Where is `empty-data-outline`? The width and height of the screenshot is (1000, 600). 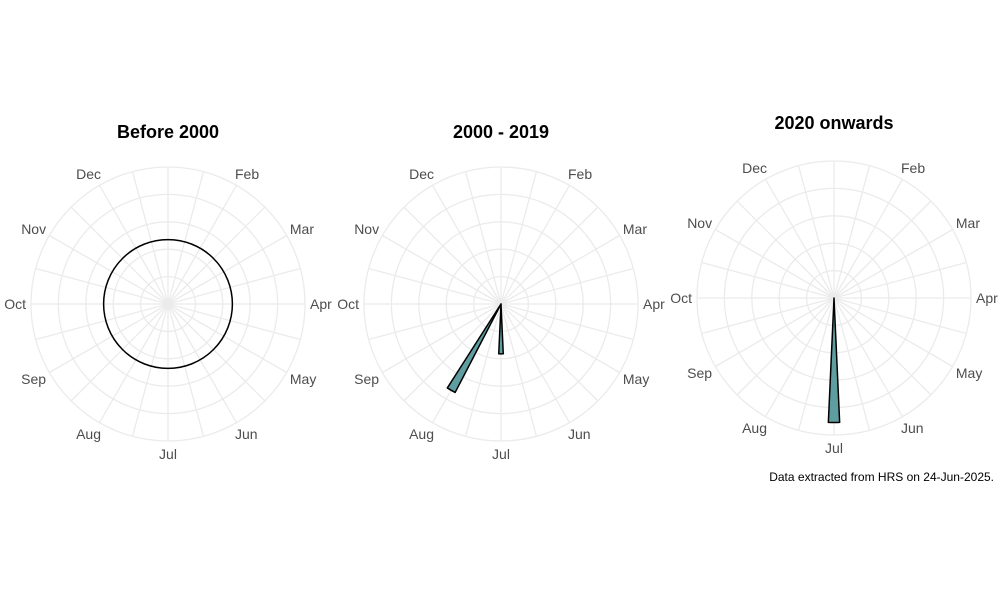 empty-data-outline is located at coordinates (168, 304).